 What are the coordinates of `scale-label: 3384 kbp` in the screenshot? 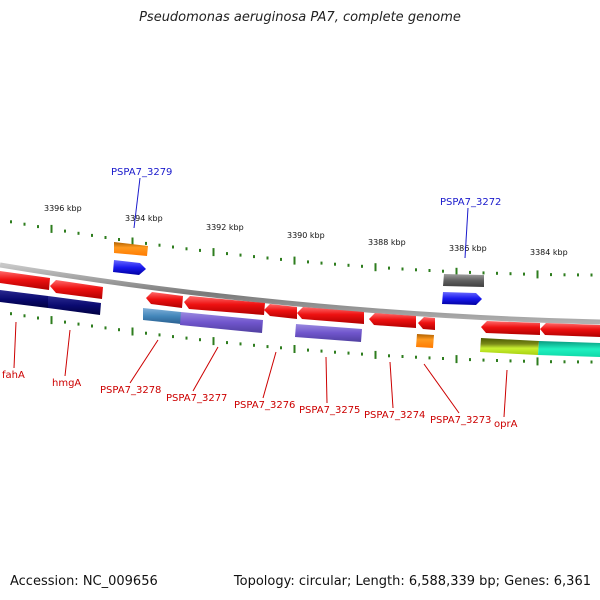 It's located at (549, 252).